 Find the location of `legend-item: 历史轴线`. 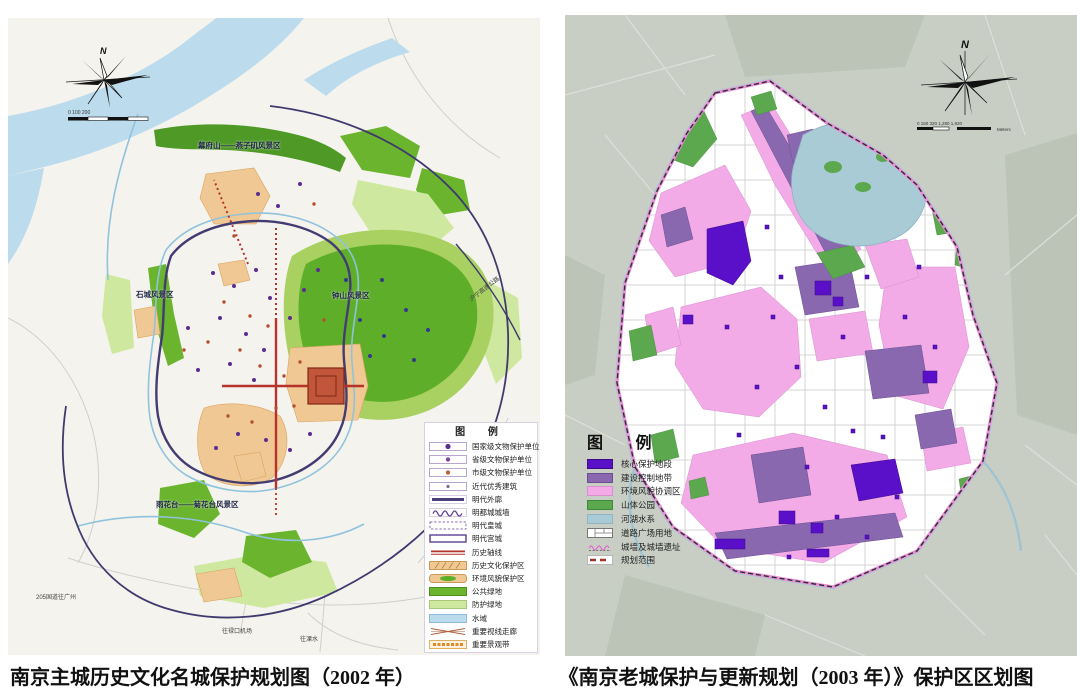

legend-item: 历史轴线 is located at coordinates (481, 552).